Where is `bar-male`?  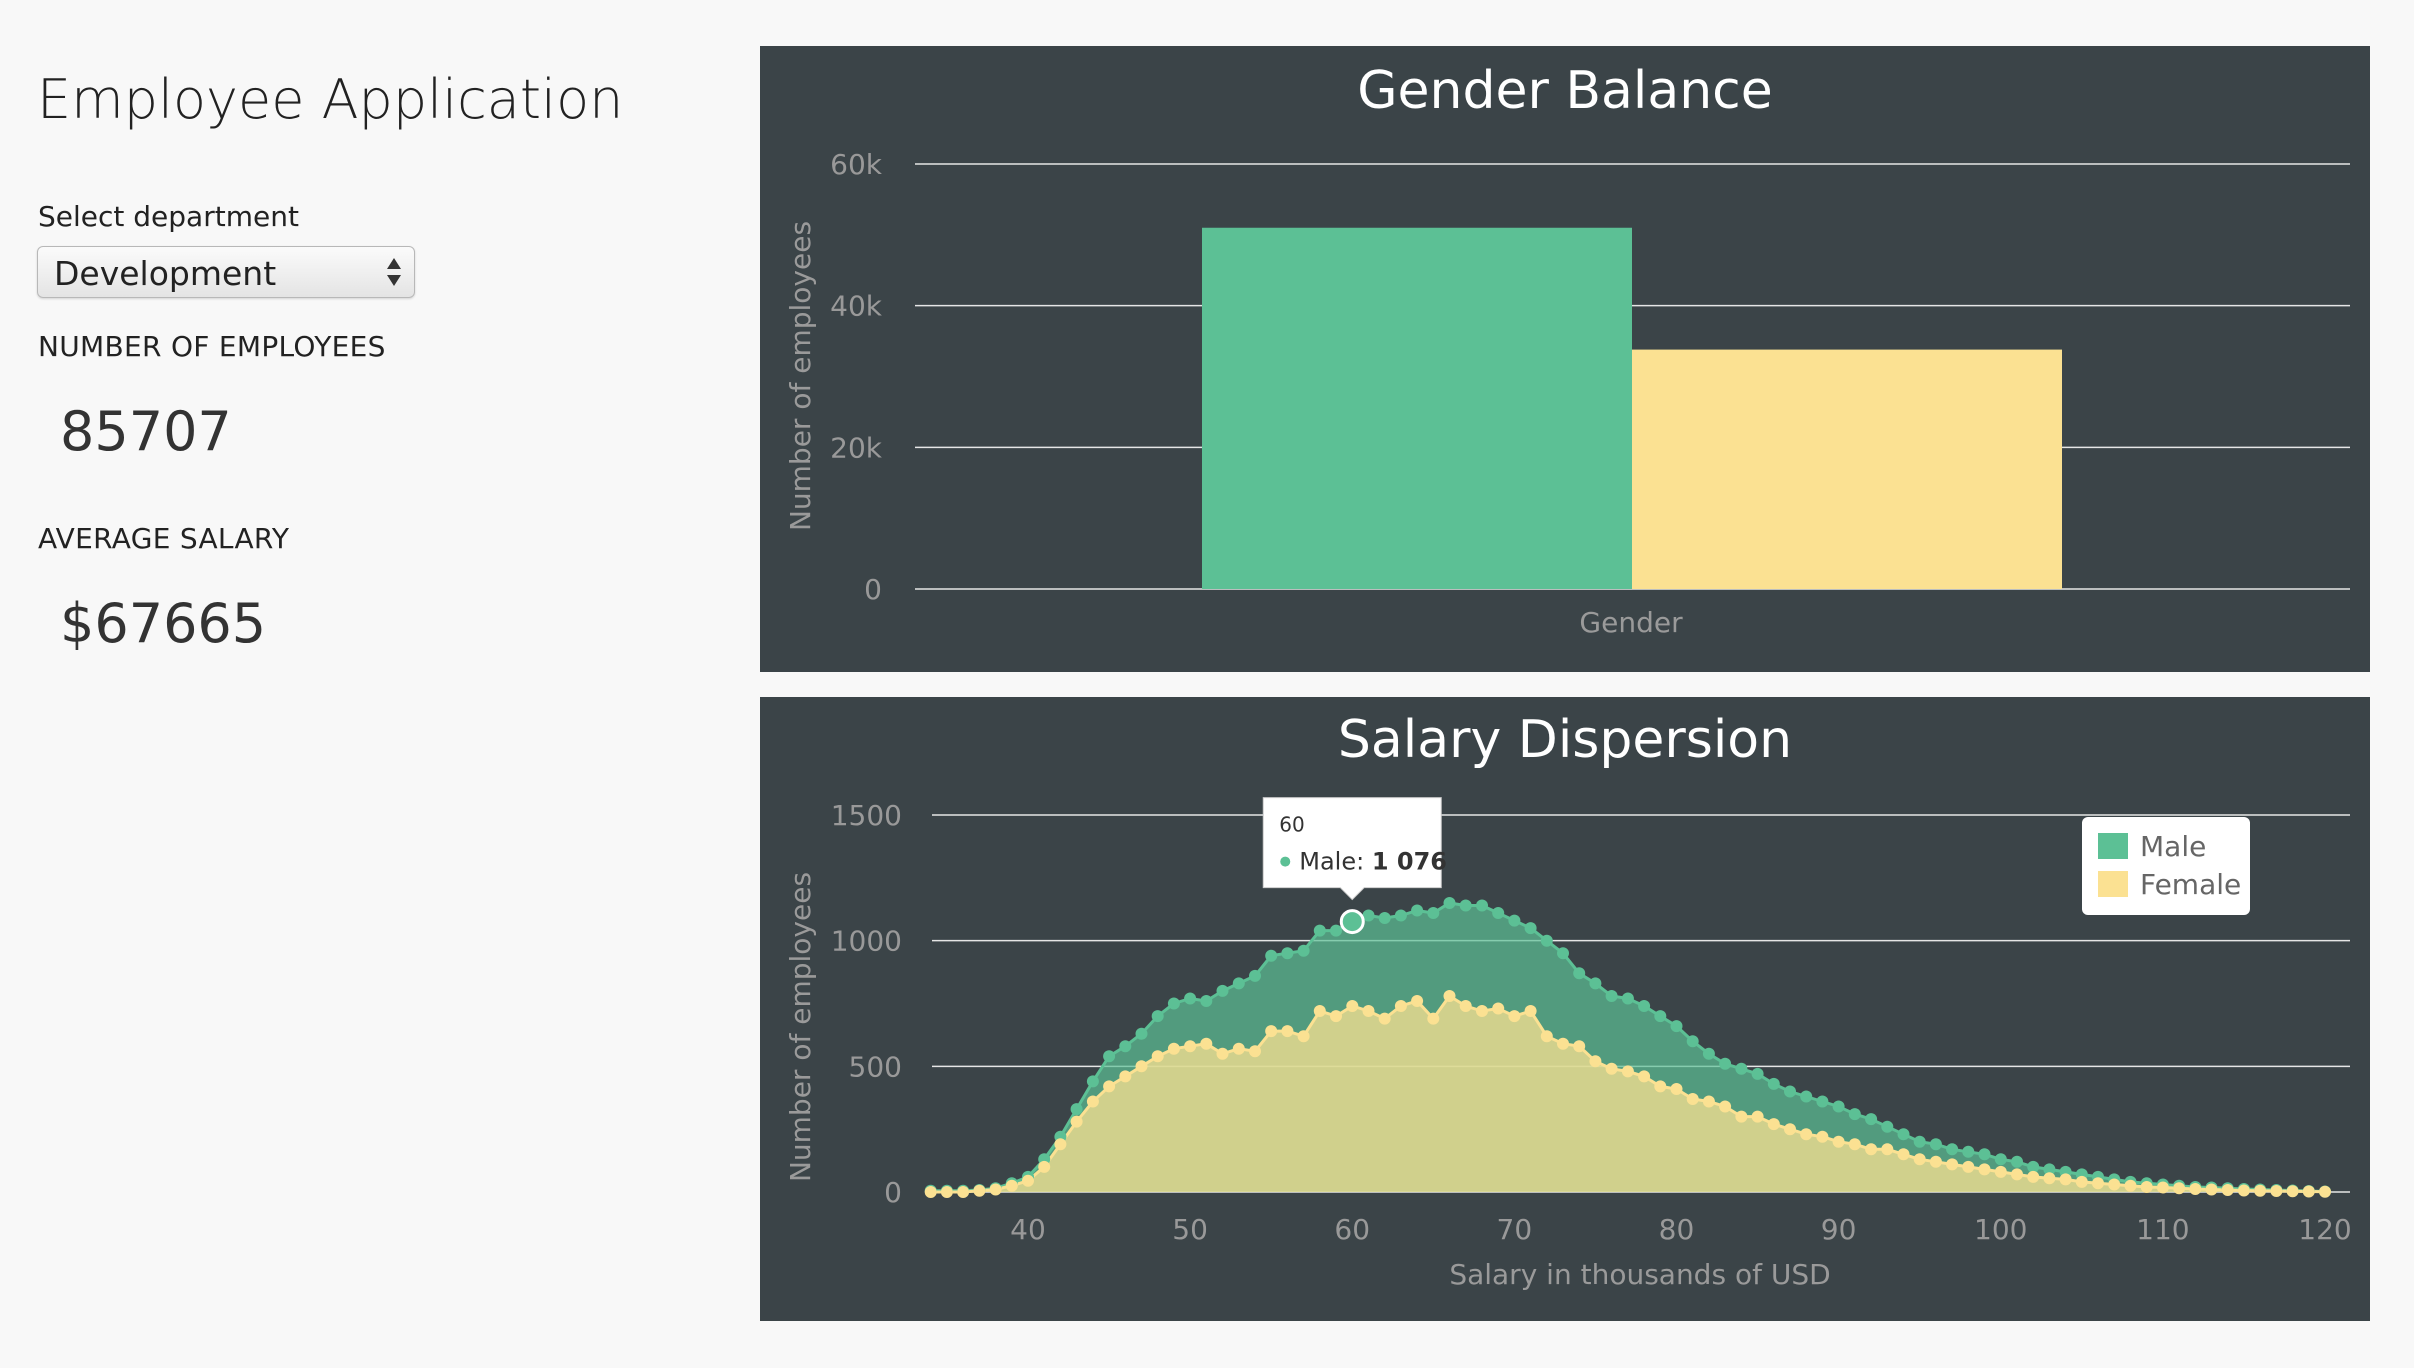 bar-male is located at coordinates (1417, 408).